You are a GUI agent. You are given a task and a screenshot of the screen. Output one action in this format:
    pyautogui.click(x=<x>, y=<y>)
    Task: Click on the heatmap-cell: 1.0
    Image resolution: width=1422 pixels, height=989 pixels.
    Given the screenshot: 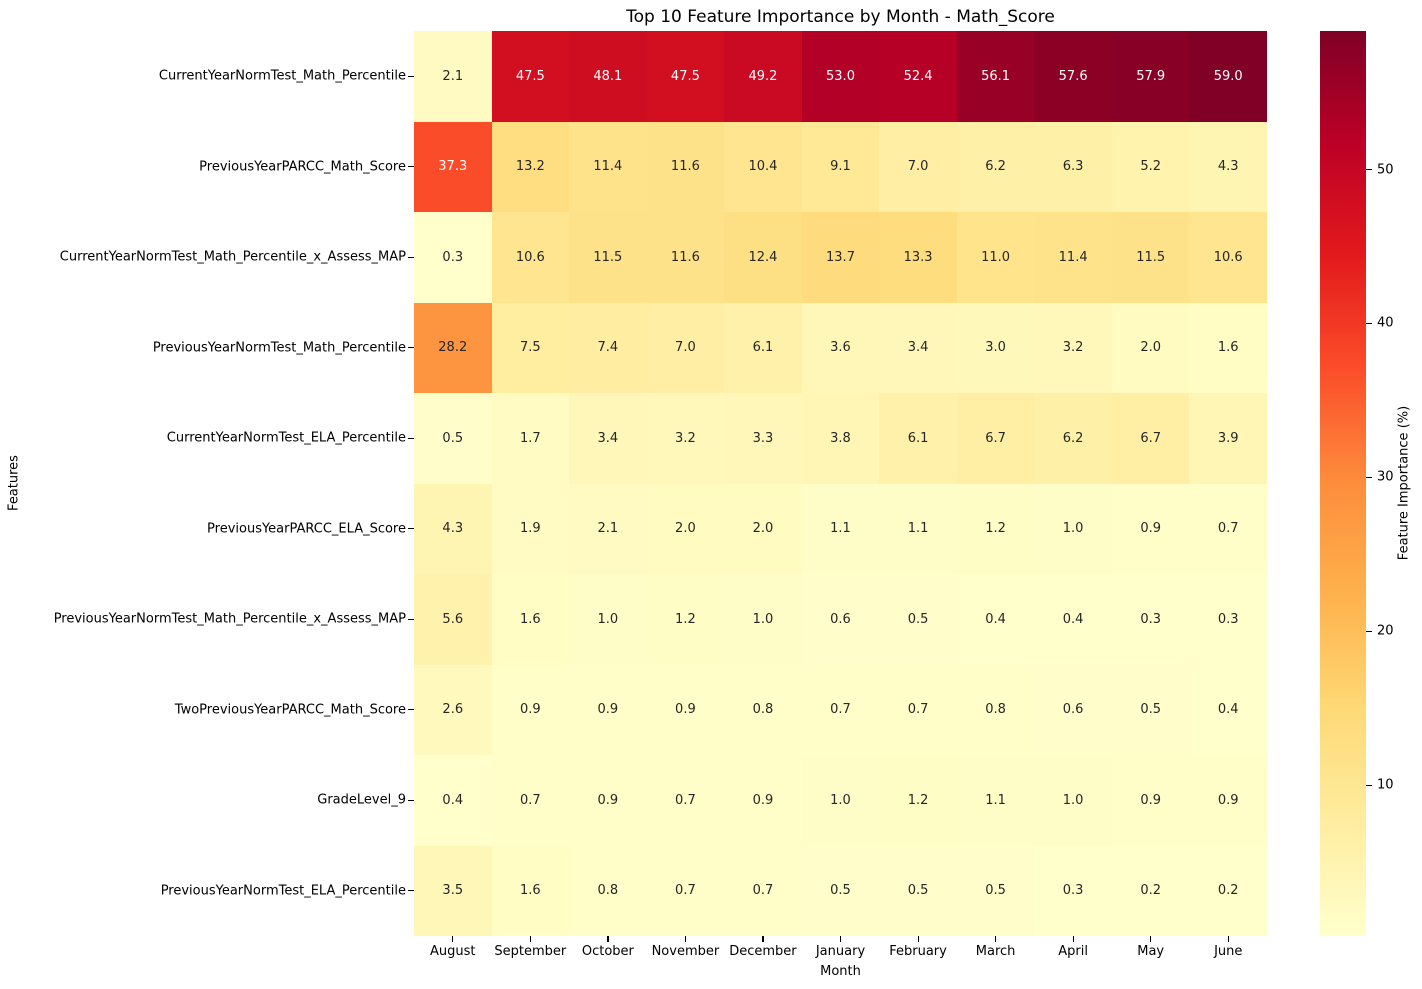 What is the action you would take?
    pyautogui.click(x=1073, y=800)
    